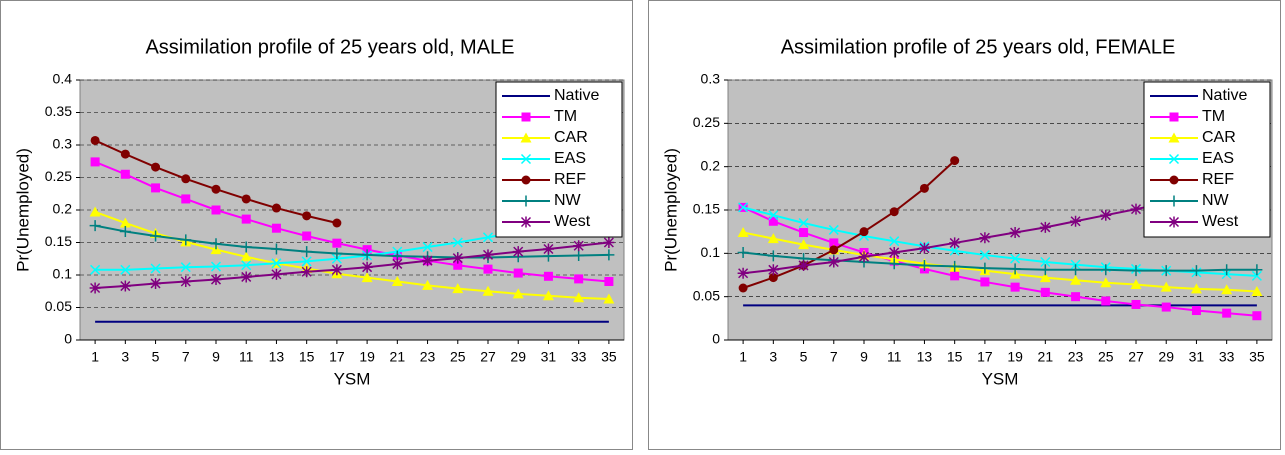 This screenshot has height=455, width=1285. I want to click on series-line, so click(351, 221).